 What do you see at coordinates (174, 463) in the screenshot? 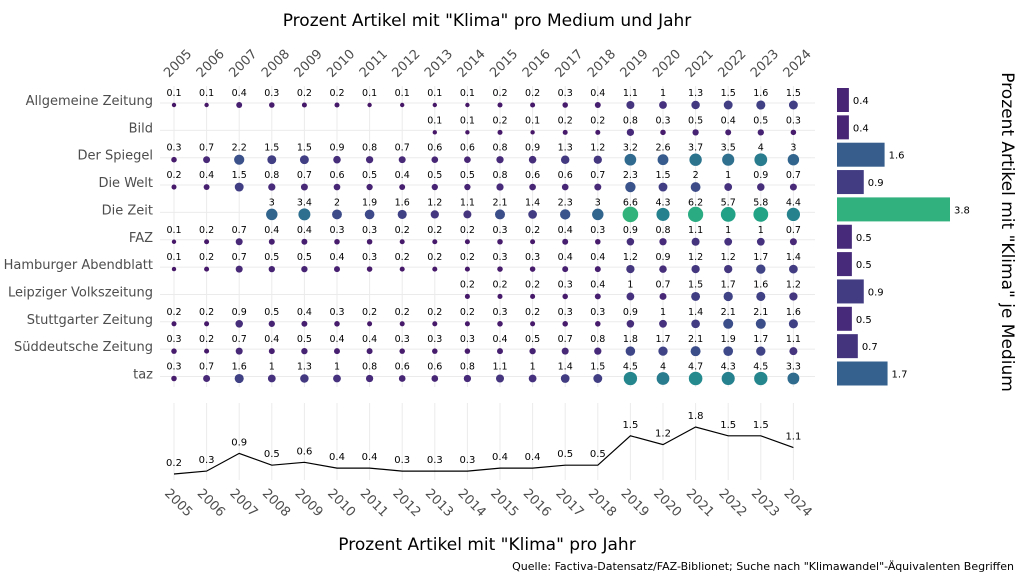
I see `annual-value-label: 0.2` at bounding box center [174, 463].